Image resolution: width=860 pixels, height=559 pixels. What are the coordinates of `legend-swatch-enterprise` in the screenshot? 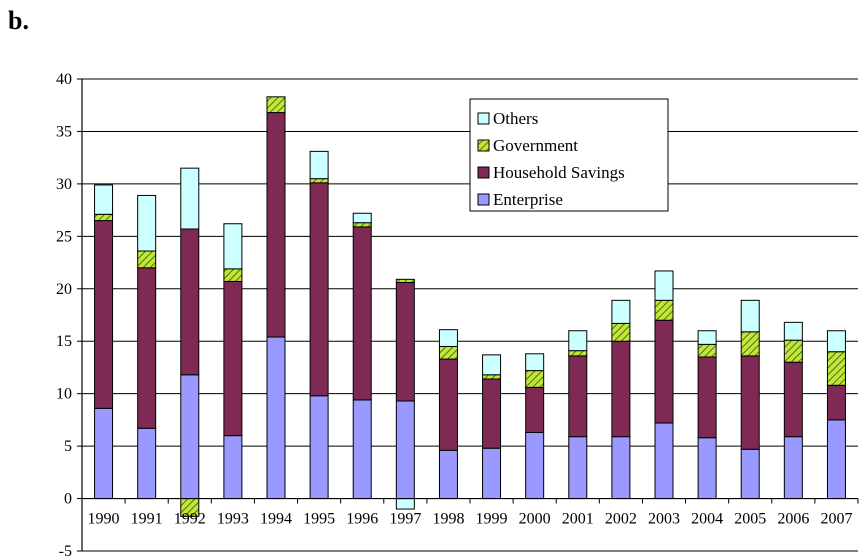 It's located at (483, 199).